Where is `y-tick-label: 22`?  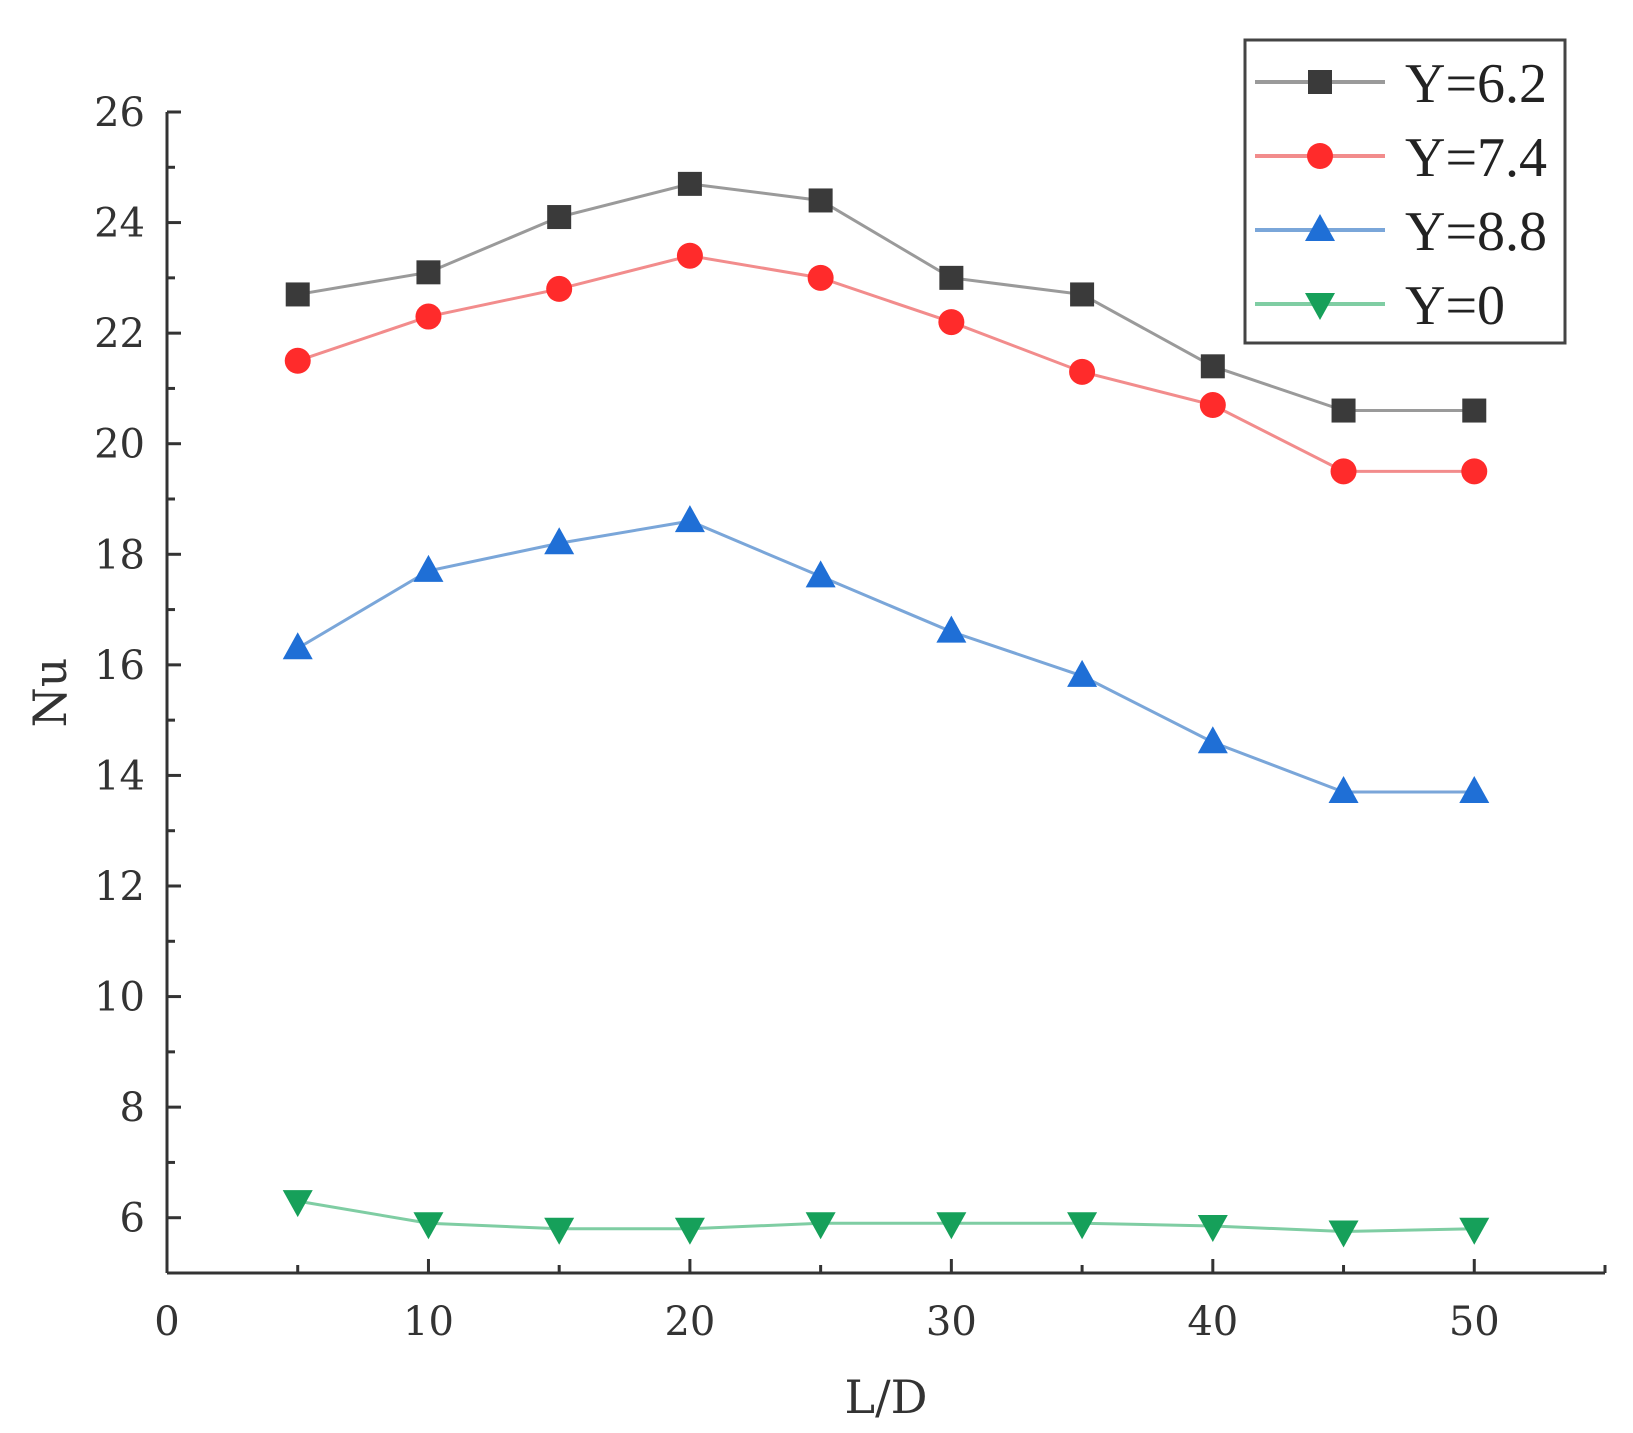 y-tick-label: 22 is located at coordinates (119, 334).